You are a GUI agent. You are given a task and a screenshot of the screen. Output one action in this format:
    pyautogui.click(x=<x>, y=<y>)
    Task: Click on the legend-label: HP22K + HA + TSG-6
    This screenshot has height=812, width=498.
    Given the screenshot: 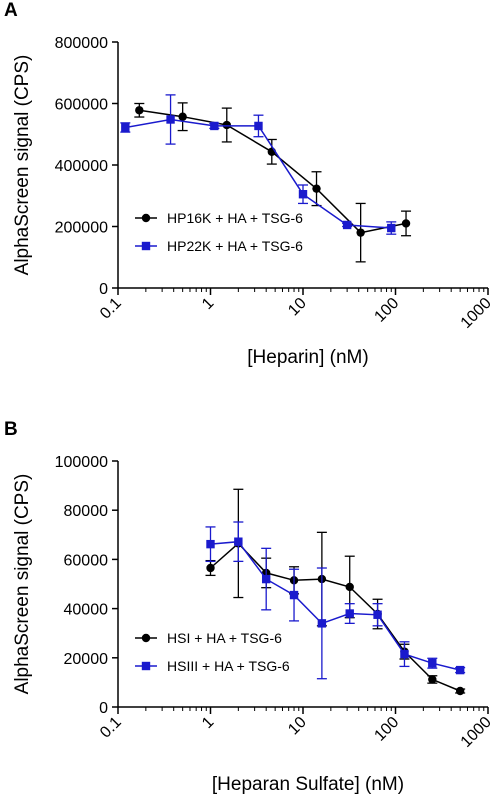 What is the action you would take?
    pyautogui.click(x=235, y=246)
    